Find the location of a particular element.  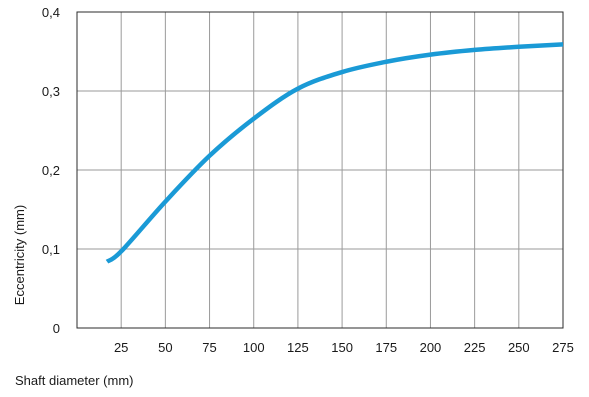

y-tick-label: 0,1 is located at coordinates (51, 249).